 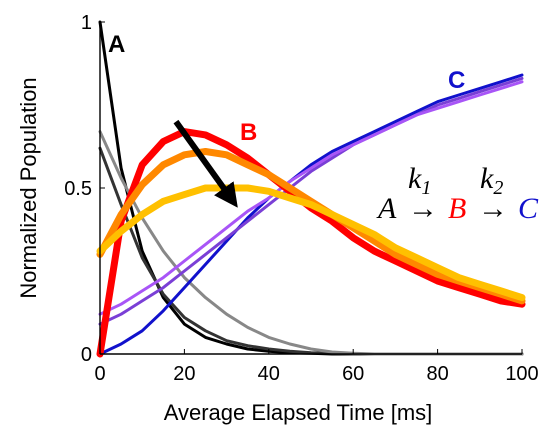 What do you see at coordinates (423, 208) in the screenshot?
I see `eq-arrow-1: →` at bounding box center [423, 208].